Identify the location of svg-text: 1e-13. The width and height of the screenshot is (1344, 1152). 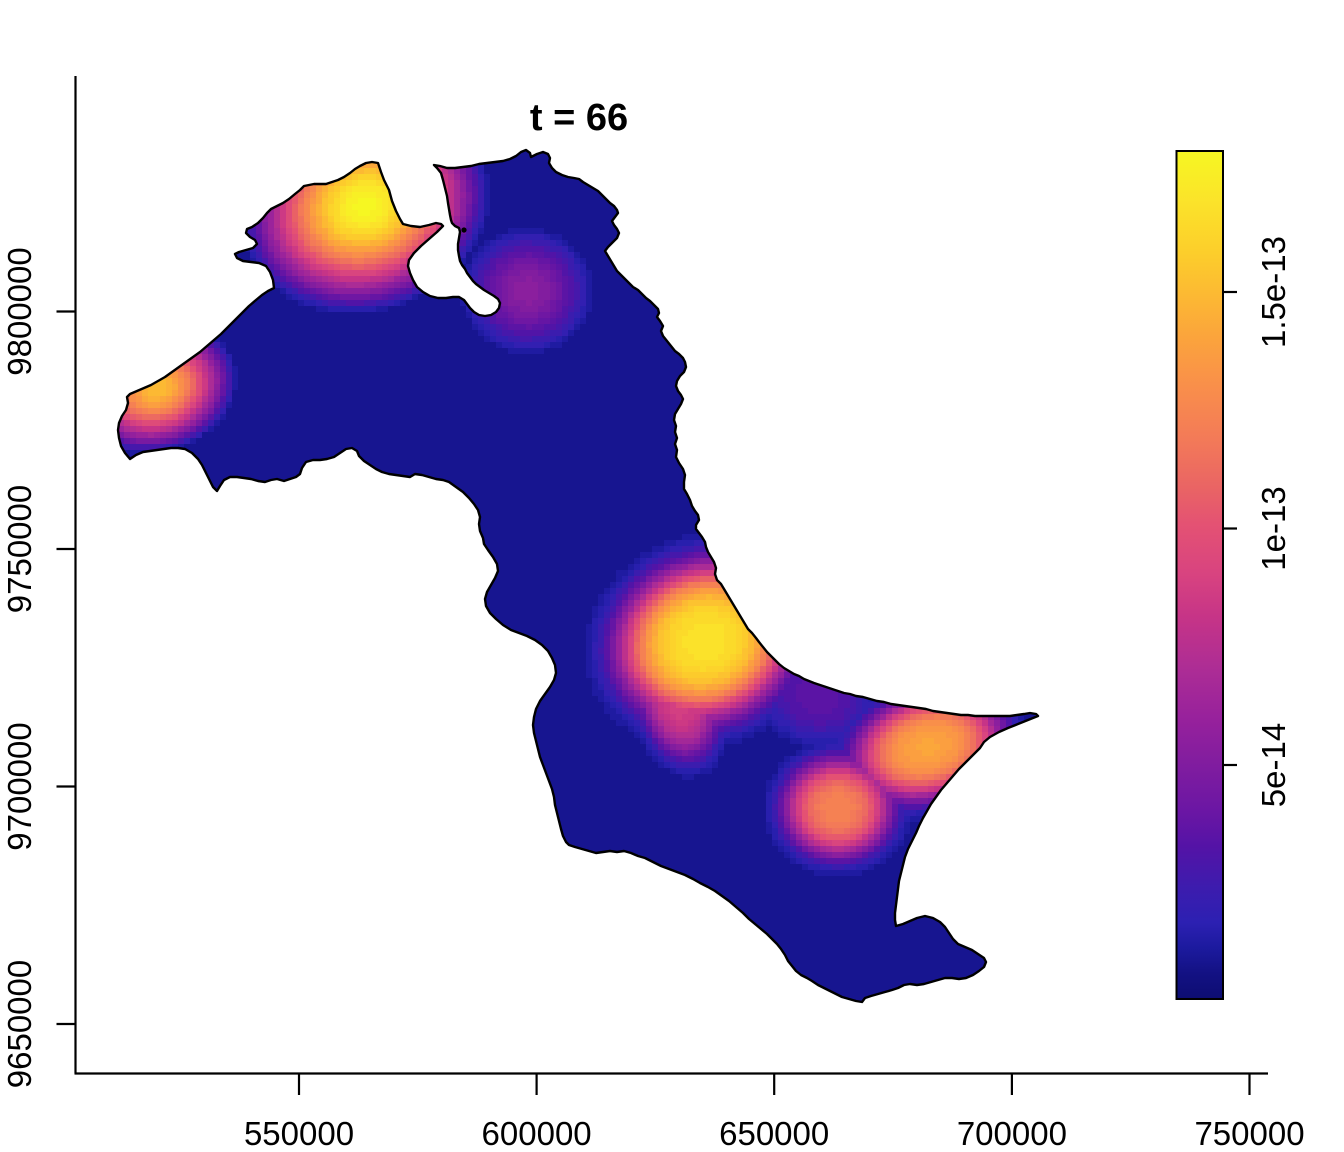
(1273, 528).